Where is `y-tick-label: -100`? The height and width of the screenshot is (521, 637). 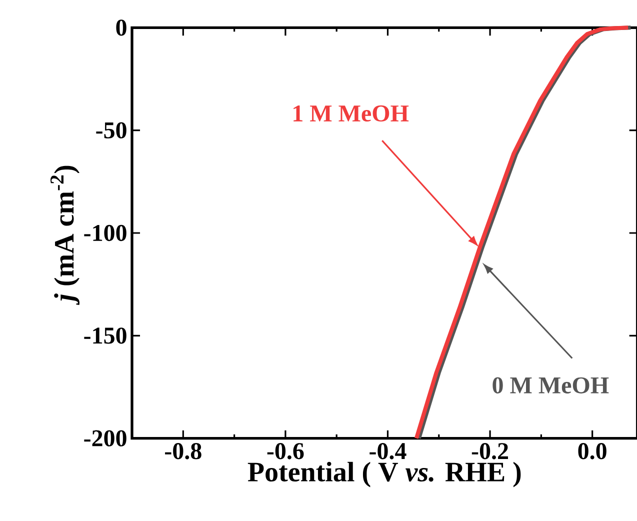
y-tick-label: -100 is located at coordinates (105, 233).